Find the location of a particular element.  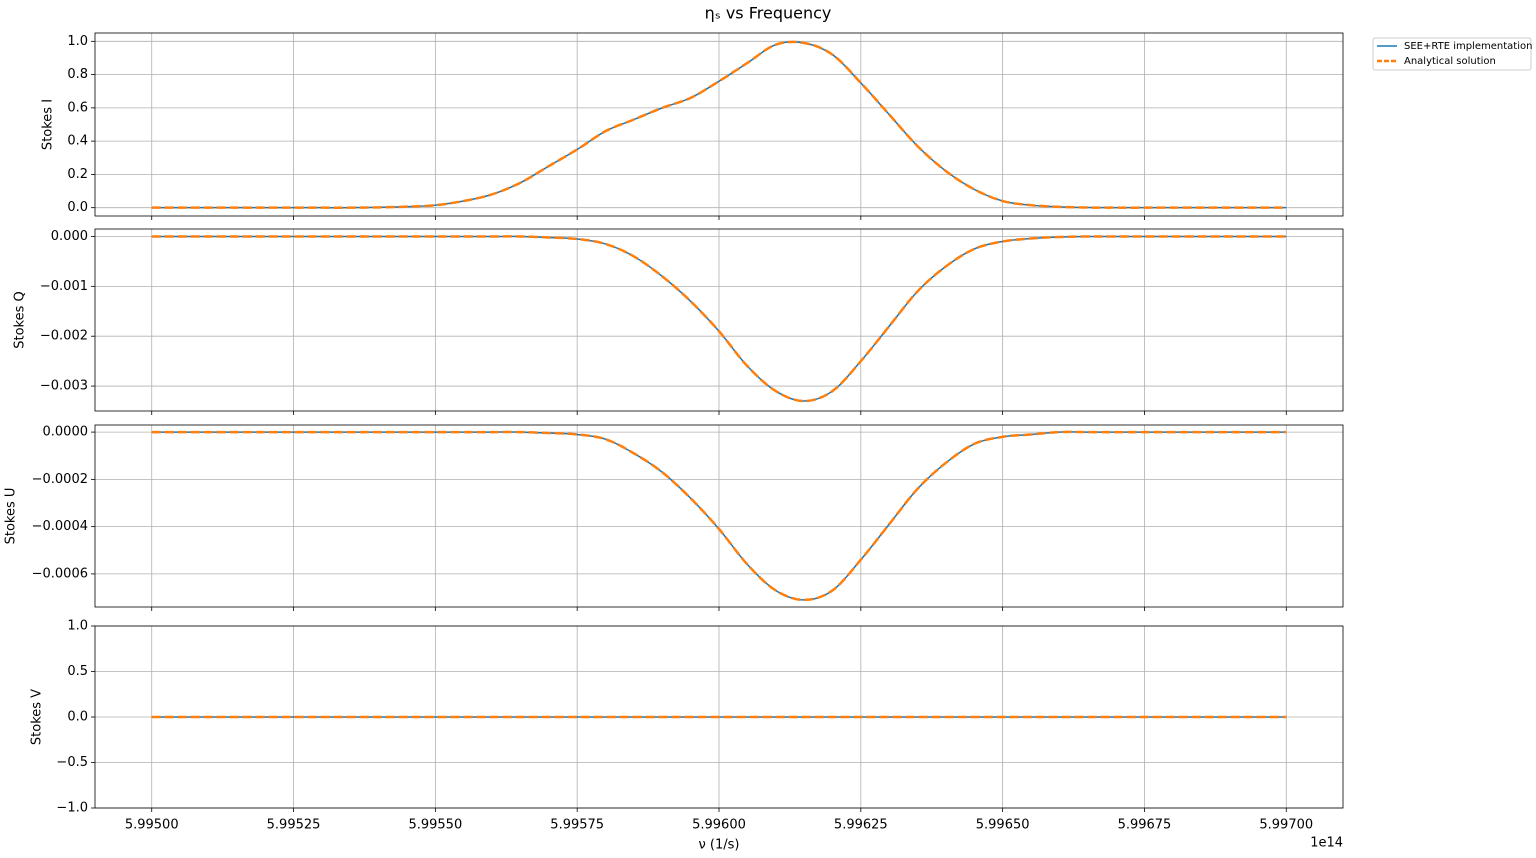

legend-box is located at coordinates (1452, 54).